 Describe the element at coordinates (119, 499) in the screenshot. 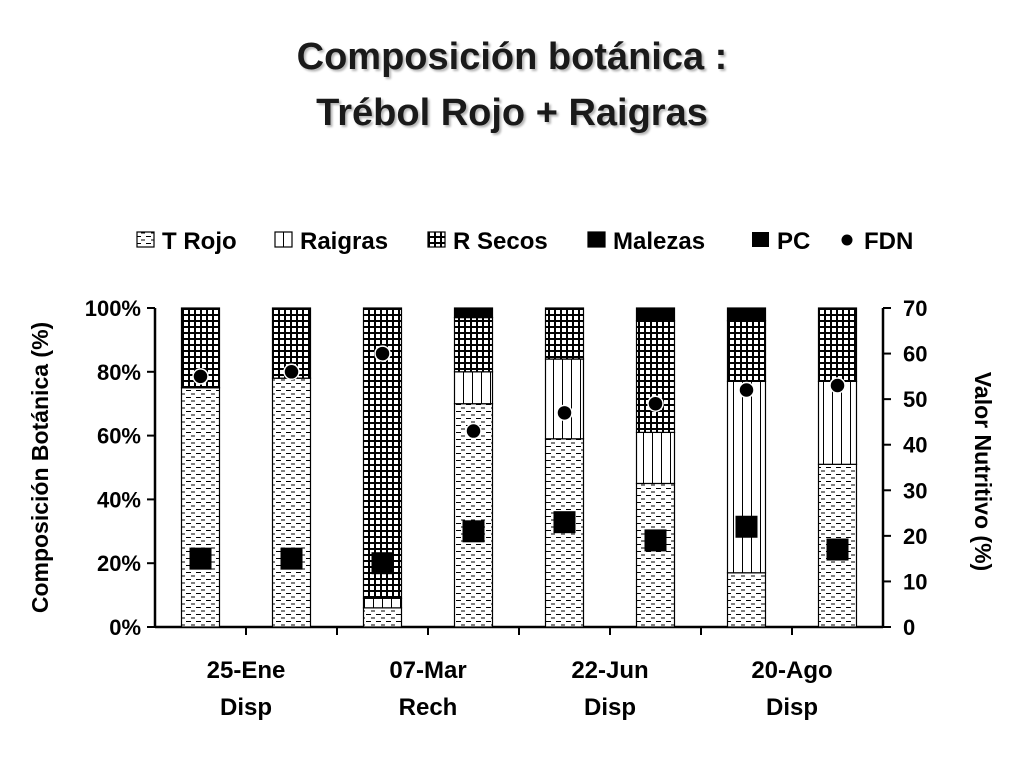

I see `y-tick-label-left: 40%` at that location.